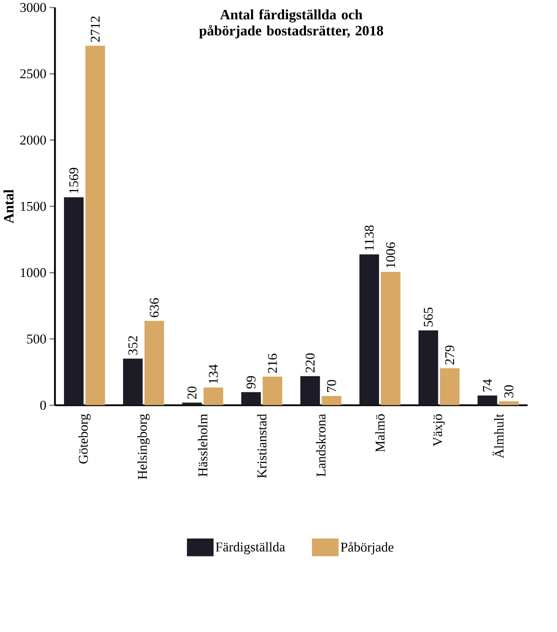 The image size is (557, 632). What do you see at coordinates (449, 355) in the screenshot?
I see `data-label: 279` at bounding box center [449, 355].